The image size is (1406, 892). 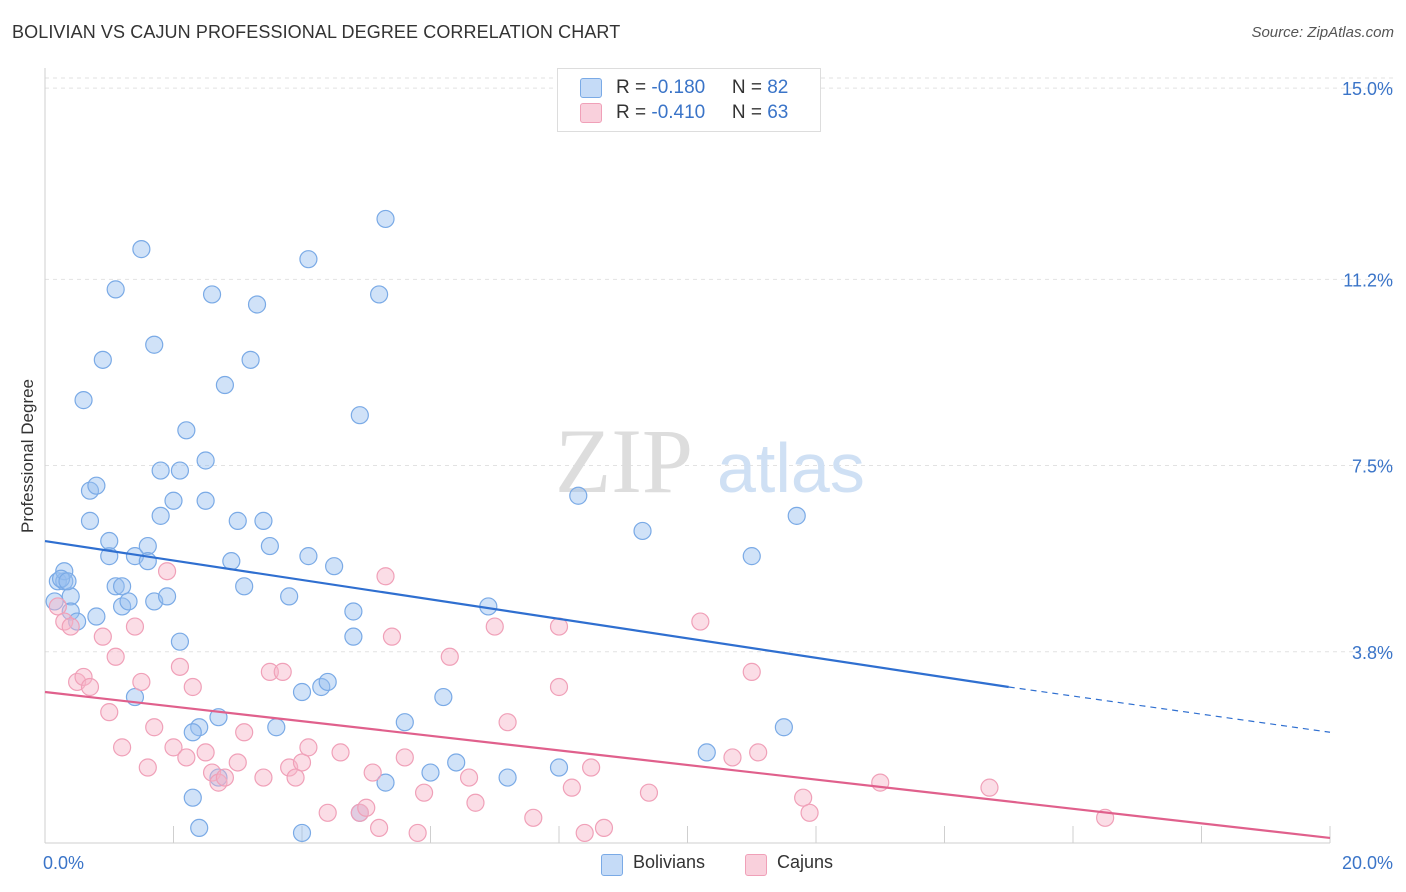 What do you see at coordinates (669, 862) in the screenshot?
I see `bolivians-legend-label: Bolivians` at bounding box center [669, 862].